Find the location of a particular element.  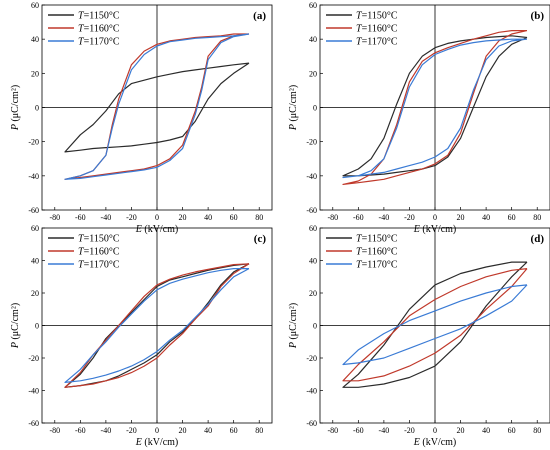

panel-label: (b) is located at coordinates (538, 16).